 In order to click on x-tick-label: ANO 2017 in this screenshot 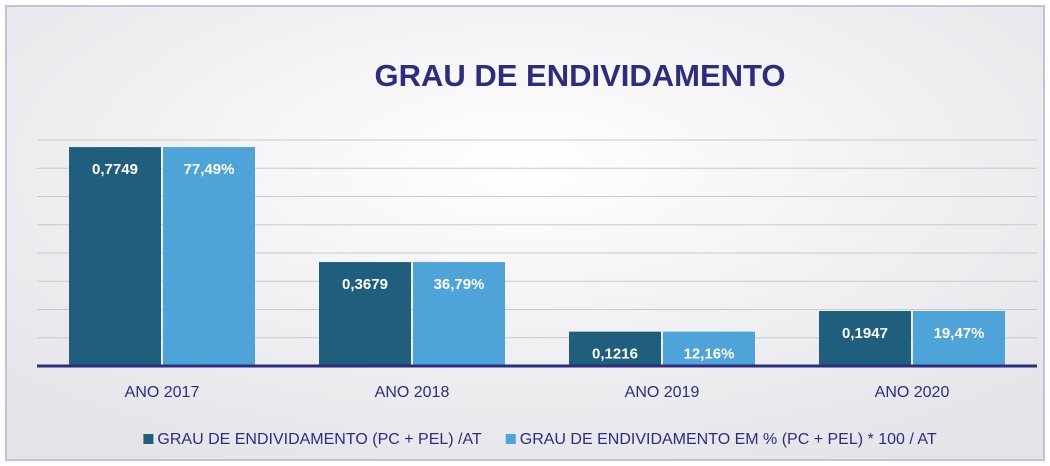, I will do `click(162, 392)`.